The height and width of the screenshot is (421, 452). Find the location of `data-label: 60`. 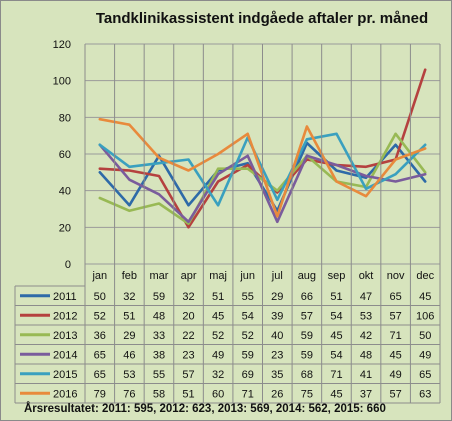

data-label: 60 is located at coordinates (218, 395).